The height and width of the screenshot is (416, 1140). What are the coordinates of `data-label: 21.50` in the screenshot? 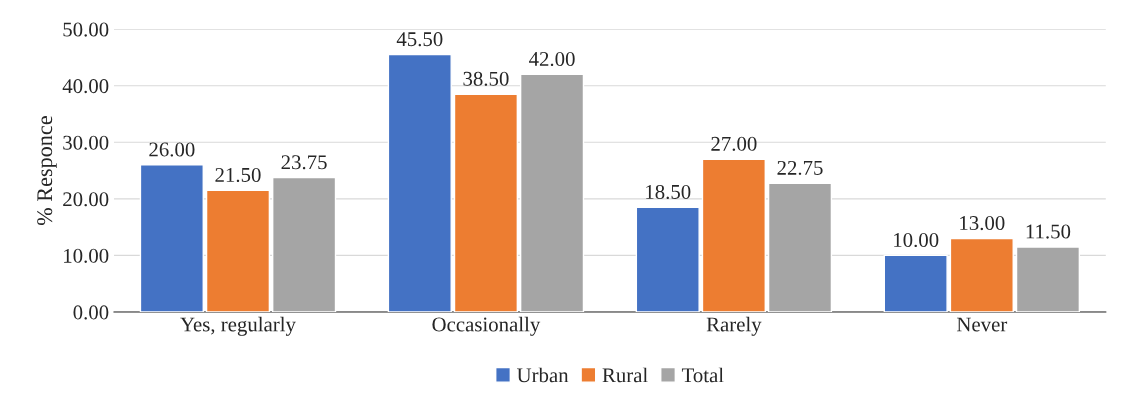 It's located at (238, 175).